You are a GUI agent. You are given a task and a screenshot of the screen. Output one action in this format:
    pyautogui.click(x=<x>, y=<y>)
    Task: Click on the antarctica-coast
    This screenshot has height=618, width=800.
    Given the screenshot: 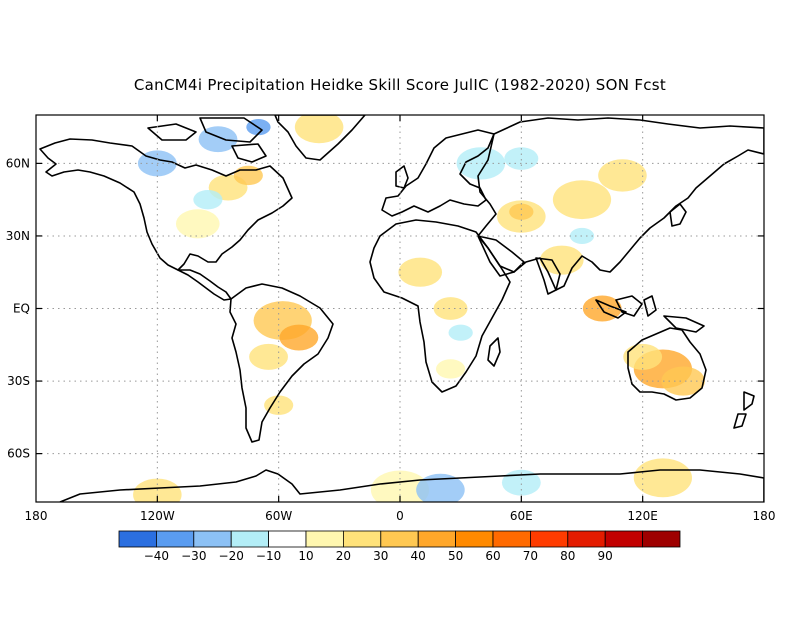 What is the action you would take?
    pyautogui.click(x=411, y=485)
    